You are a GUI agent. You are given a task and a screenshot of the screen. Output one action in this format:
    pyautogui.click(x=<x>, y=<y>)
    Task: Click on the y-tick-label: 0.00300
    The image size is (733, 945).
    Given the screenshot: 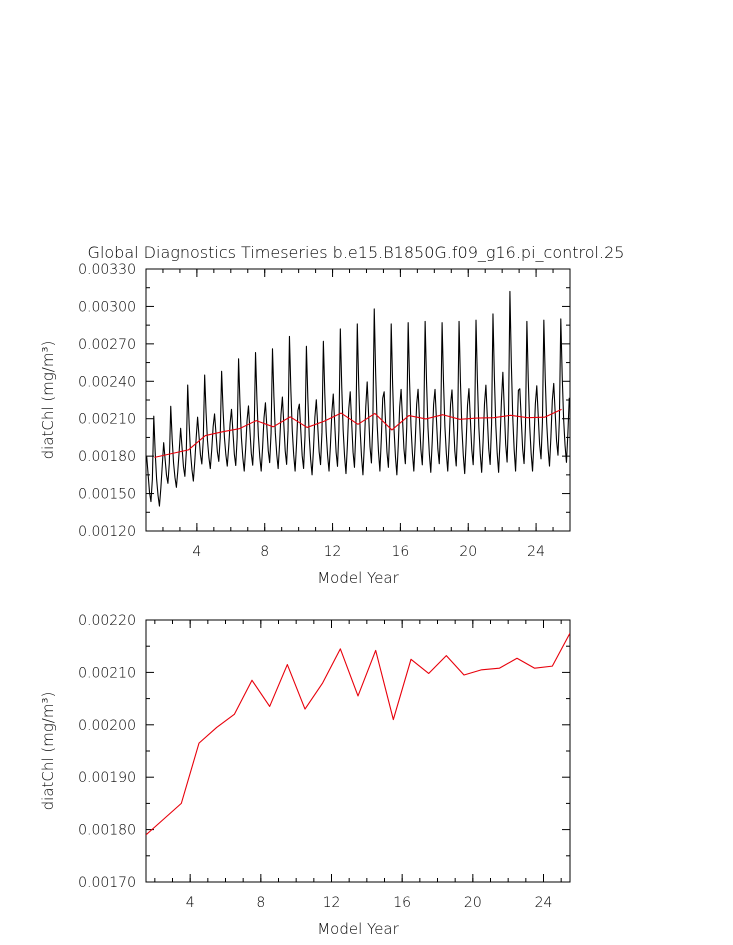 What is the action you would take?
    pyautogui.click(x=107, y=307)
    